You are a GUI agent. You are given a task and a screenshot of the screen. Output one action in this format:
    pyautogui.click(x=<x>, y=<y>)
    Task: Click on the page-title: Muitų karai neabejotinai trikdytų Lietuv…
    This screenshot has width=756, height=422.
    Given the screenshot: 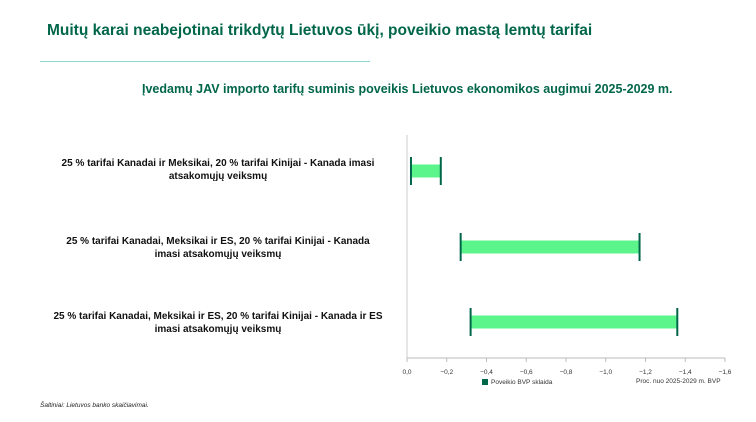 What is the action you would take?
    pyautogui.click(x=320, y=30)
    